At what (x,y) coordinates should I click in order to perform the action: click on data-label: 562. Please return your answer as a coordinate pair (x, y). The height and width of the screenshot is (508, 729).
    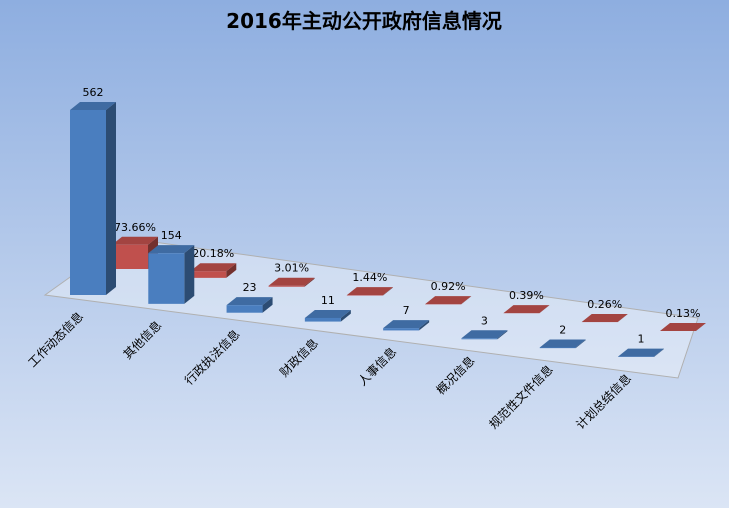
    Looking at the image, I should click on (93, 92).